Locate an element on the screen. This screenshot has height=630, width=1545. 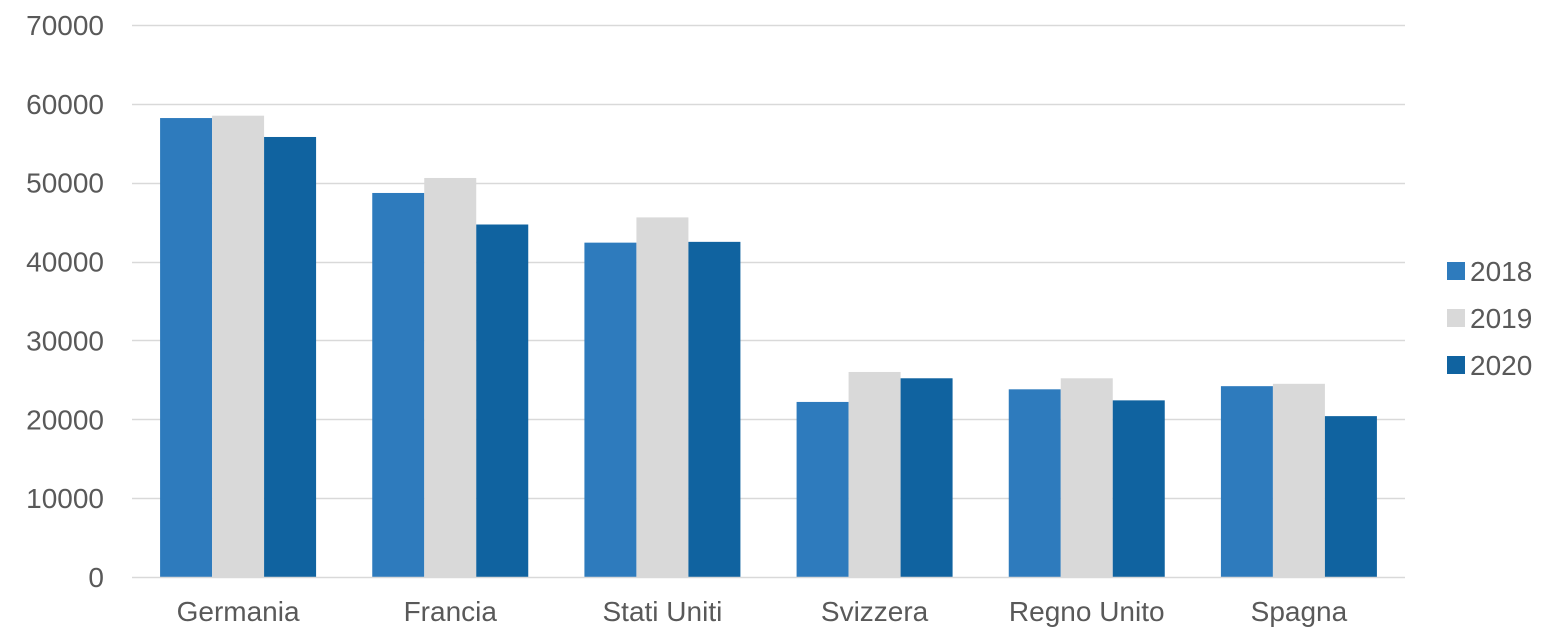
legend-label-2020: 2020 is located at coordinates (1501, 365).